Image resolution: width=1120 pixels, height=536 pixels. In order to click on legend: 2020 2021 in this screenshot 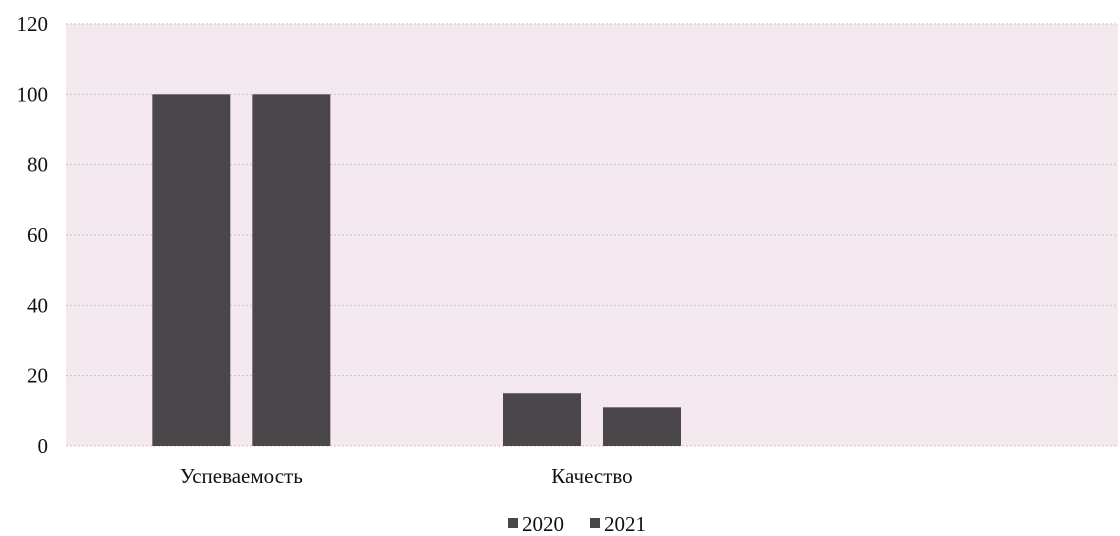, I will do `click(577, 524)`.